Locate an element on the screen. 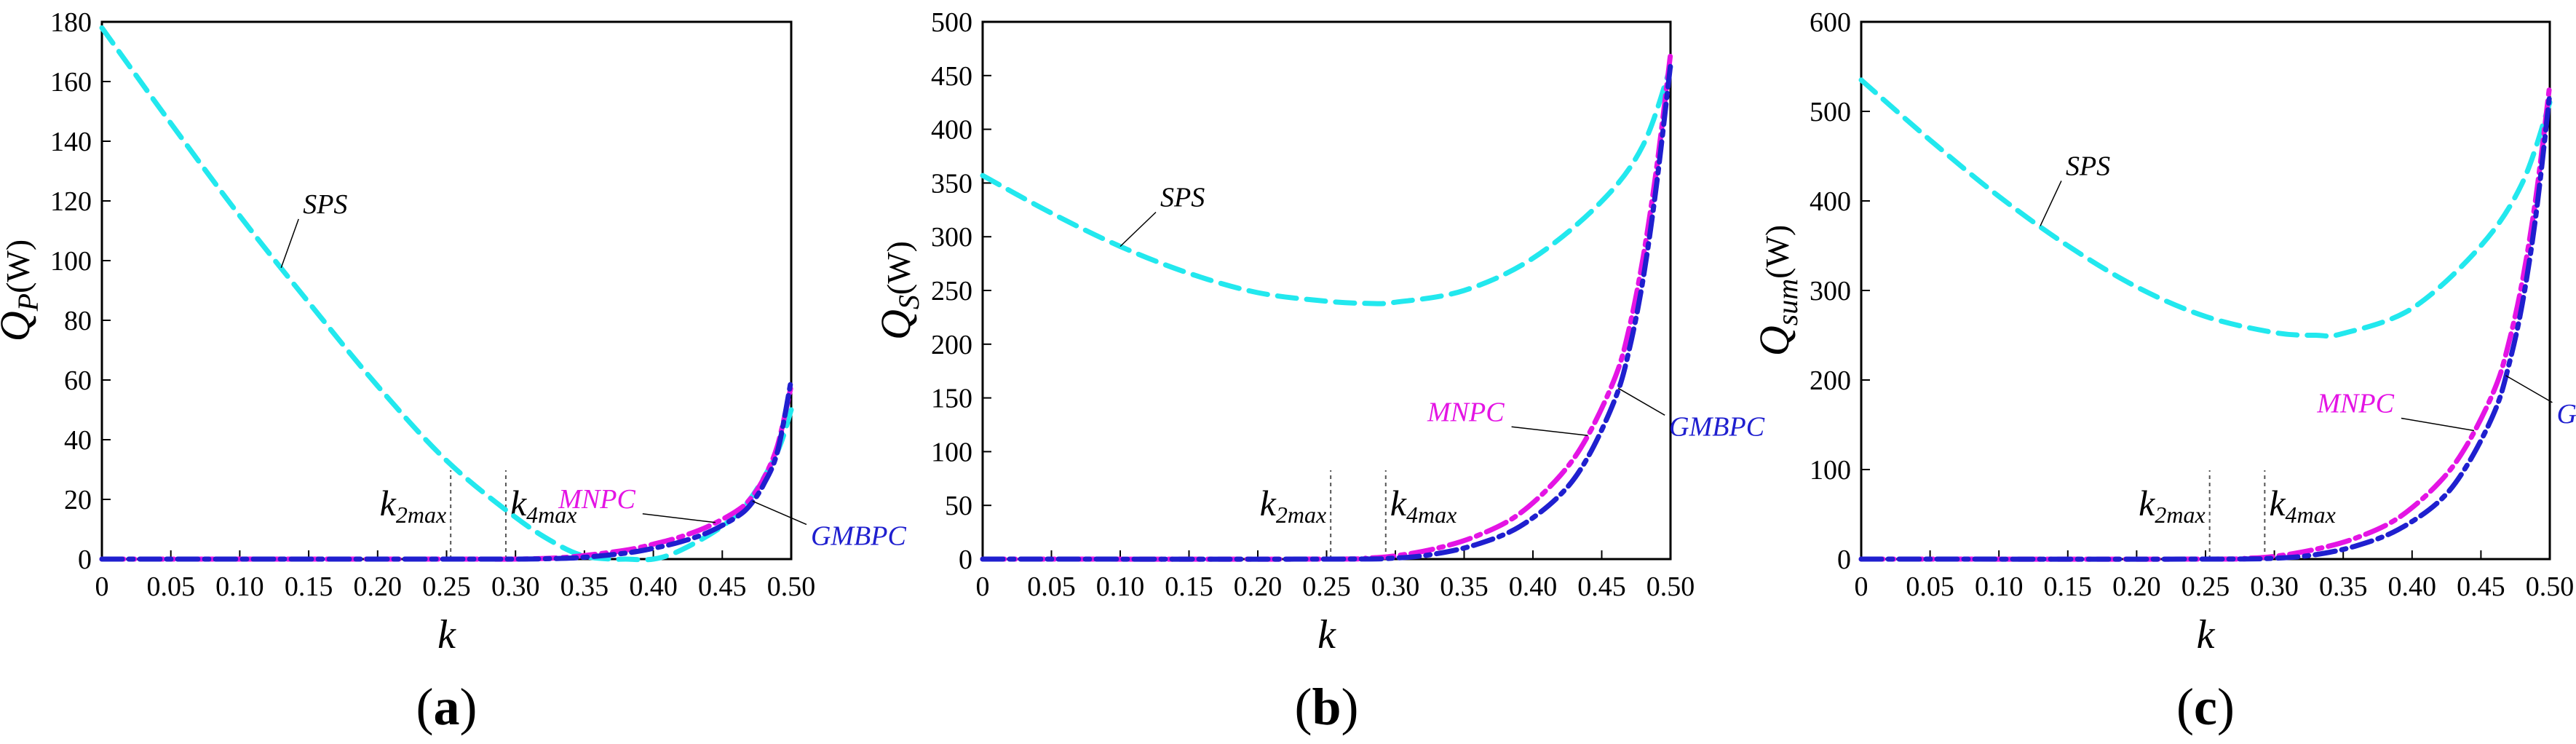 This screenshot has height=744, width=2576. series-line-sps is located at coordinates (2205, 208).